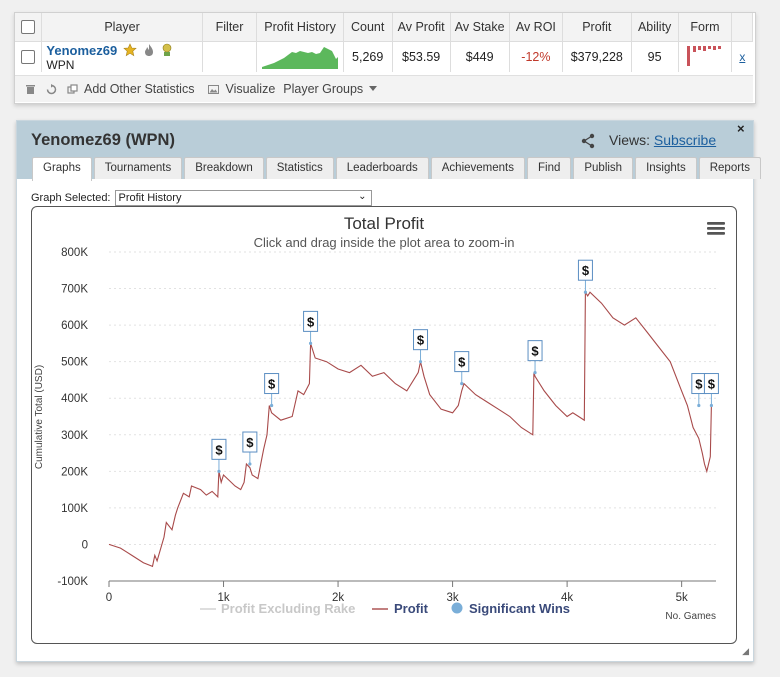  I want to click on tab-find: Find, so click(549, 168).